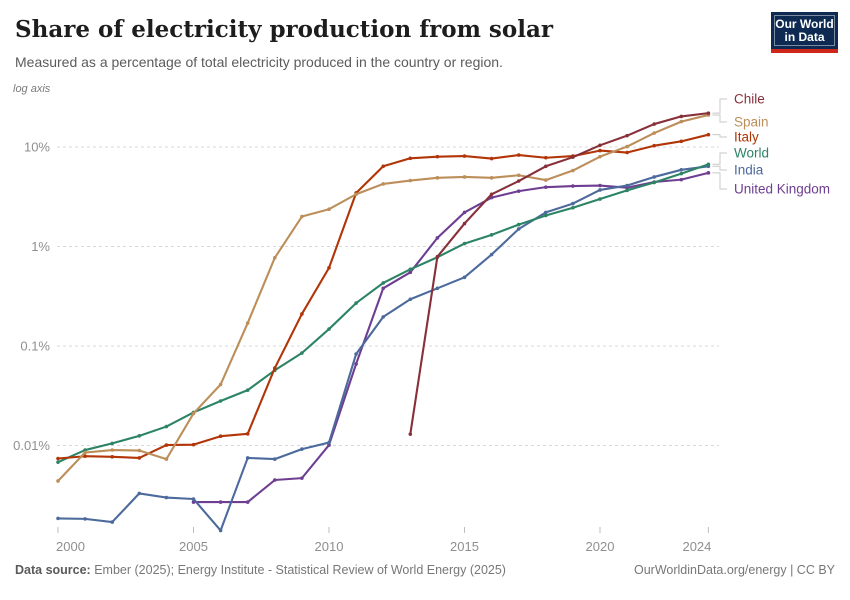 This screenshot has height=600, width=850. I want to click on series-point-spain-2012, so click(383, 184).